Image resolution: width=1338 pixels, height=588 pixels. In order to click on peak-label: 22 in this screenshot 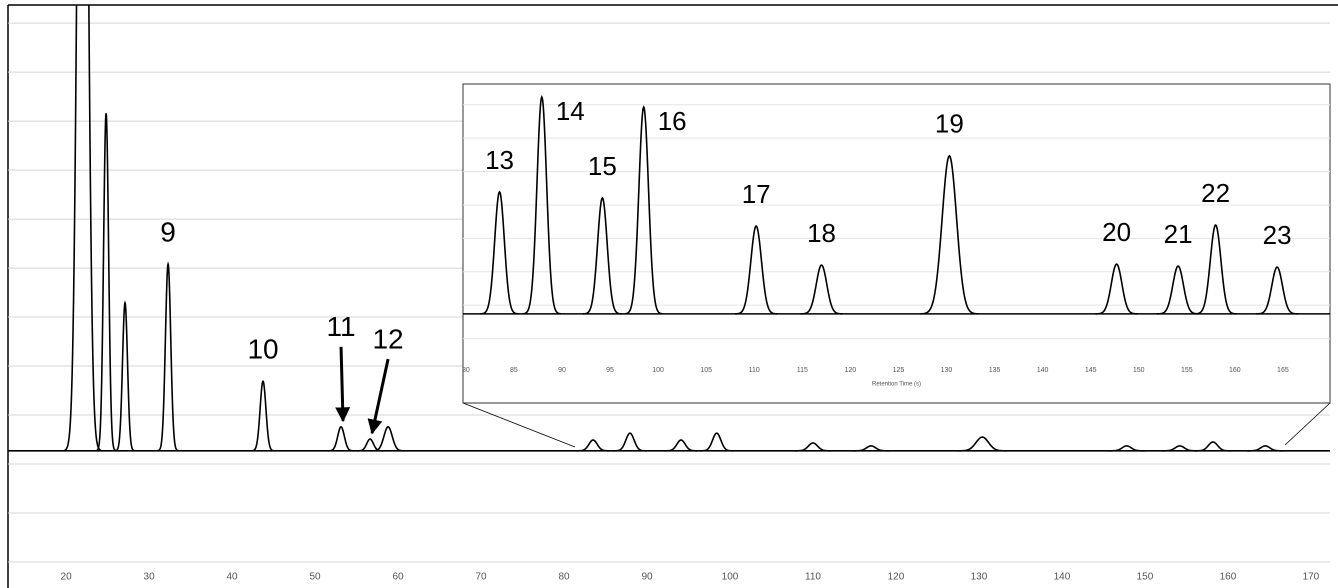, I will do `click(1215, 193)`.